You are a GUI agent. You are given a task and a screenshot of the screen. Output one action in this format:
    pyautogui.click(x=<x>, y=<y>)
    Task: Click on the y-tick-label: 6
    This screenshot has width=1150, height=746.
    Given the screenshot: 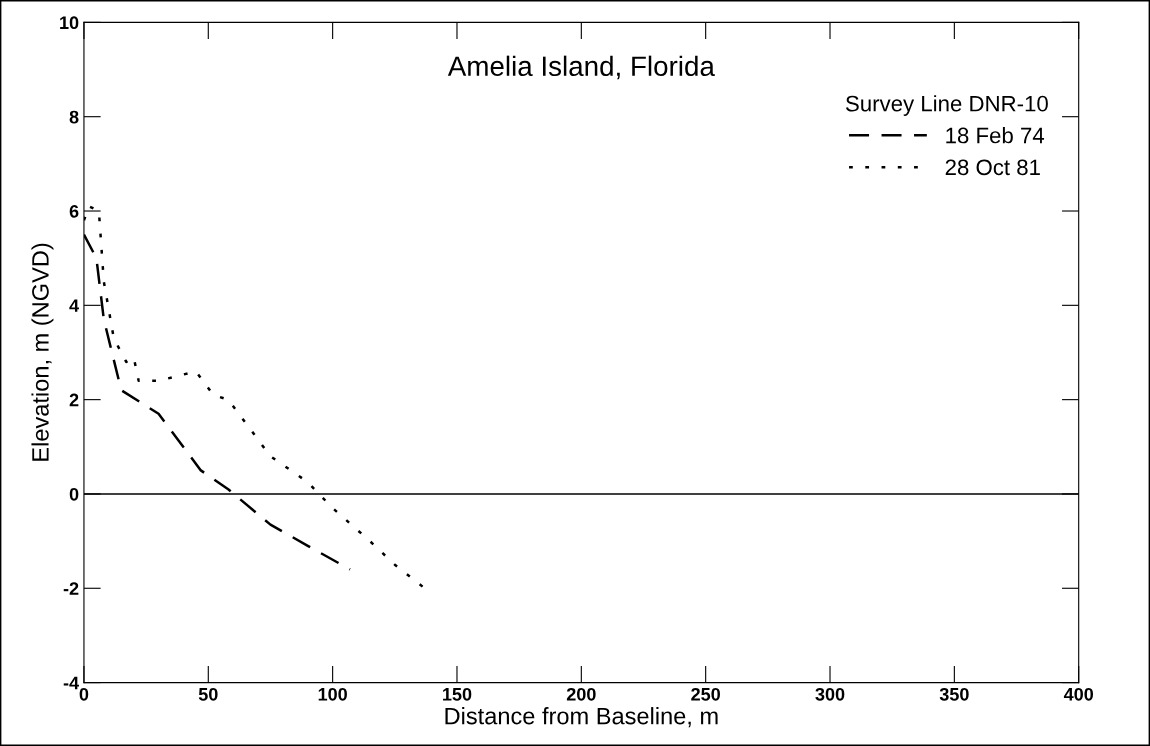 What is the action you would take?
    pyautogui.click(x=74, y=211)
    